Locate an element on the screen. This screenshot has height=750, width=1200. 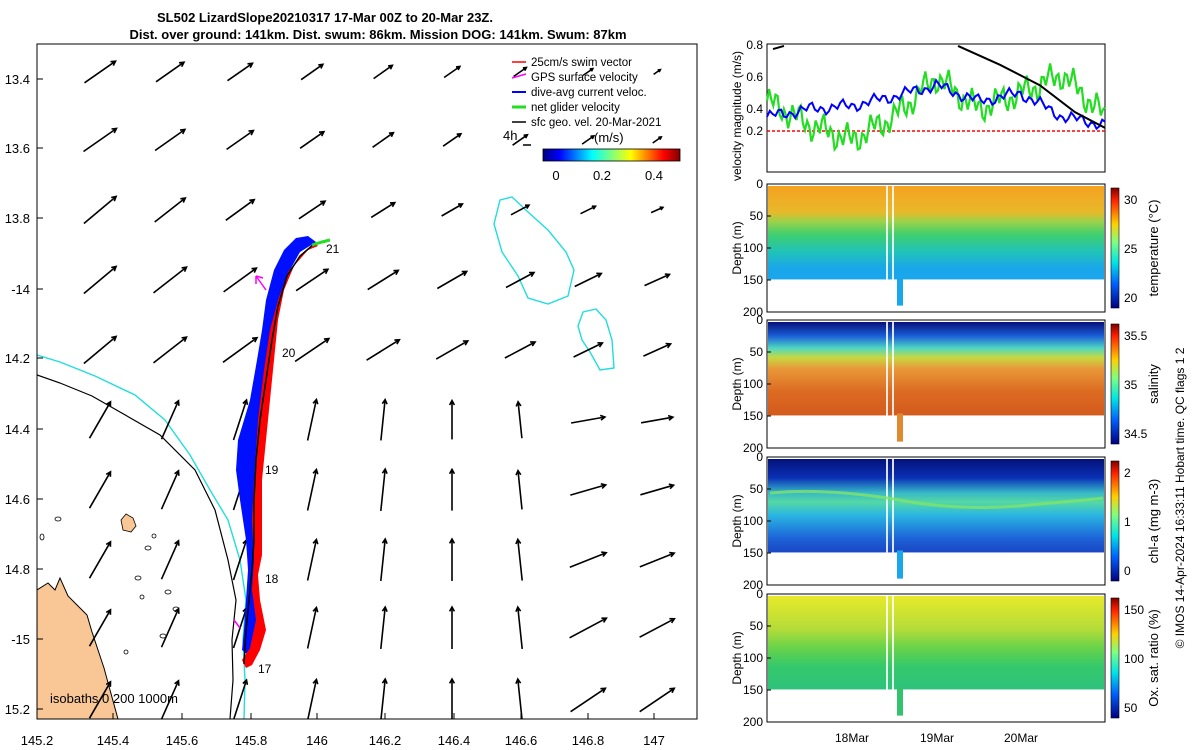
velocity-tick-0.8: 0.8 is located at coordinates (754, 45).